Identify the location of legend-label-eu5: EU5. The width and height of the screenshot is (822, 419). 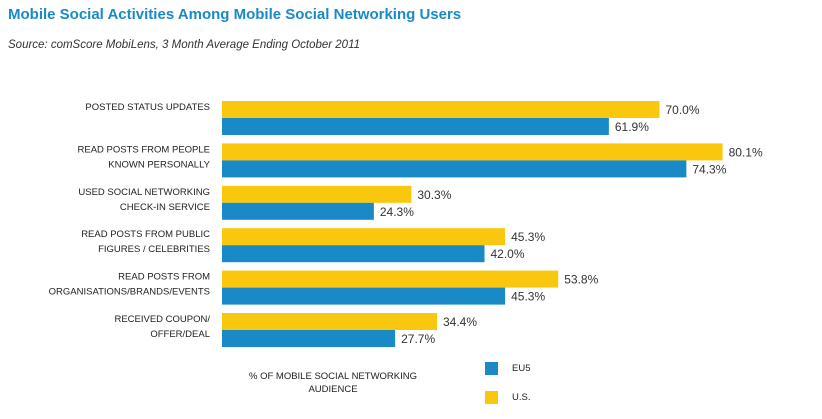
(521, 368).